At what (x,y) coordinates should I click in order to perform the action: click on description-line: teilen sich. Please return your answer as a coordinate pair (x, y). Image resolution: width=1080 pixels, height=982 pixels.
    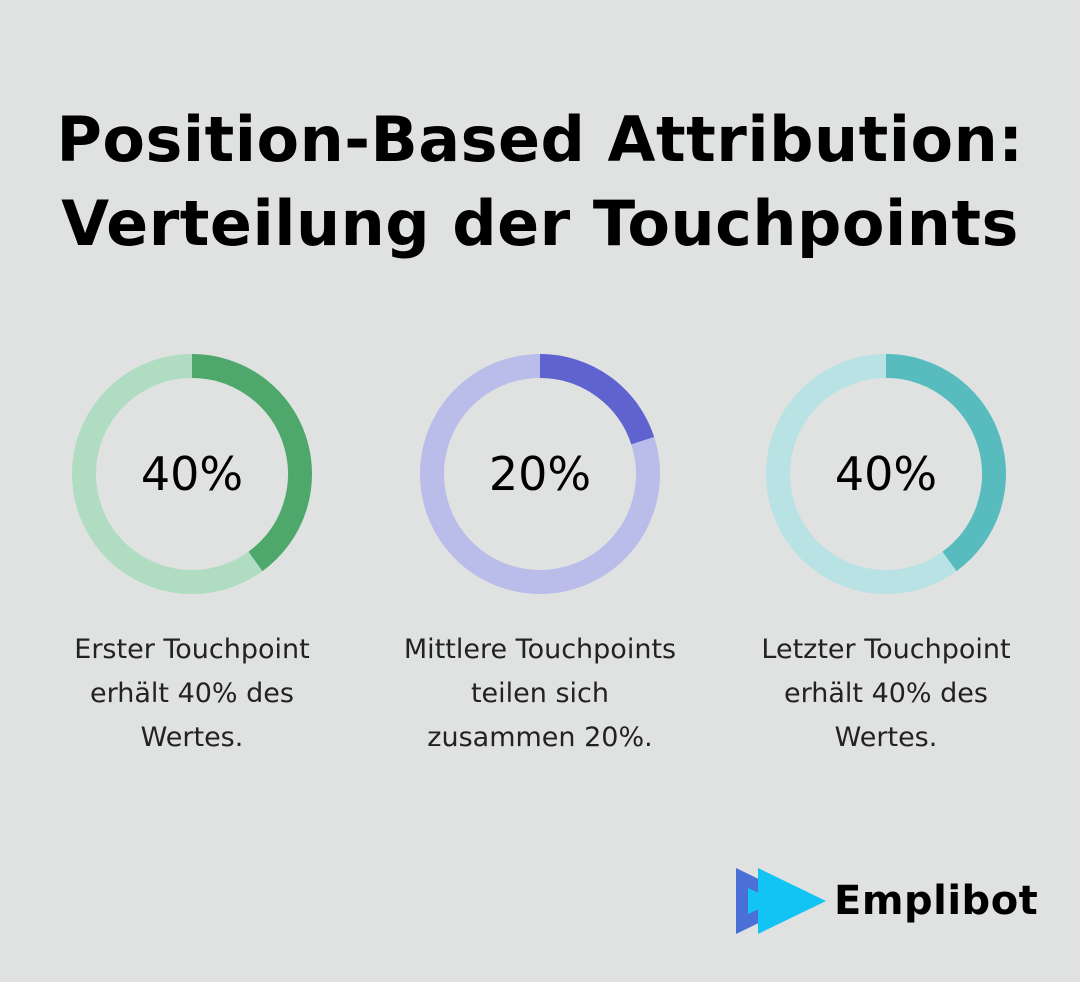
    Looking at the image, I should click on (540, 693).